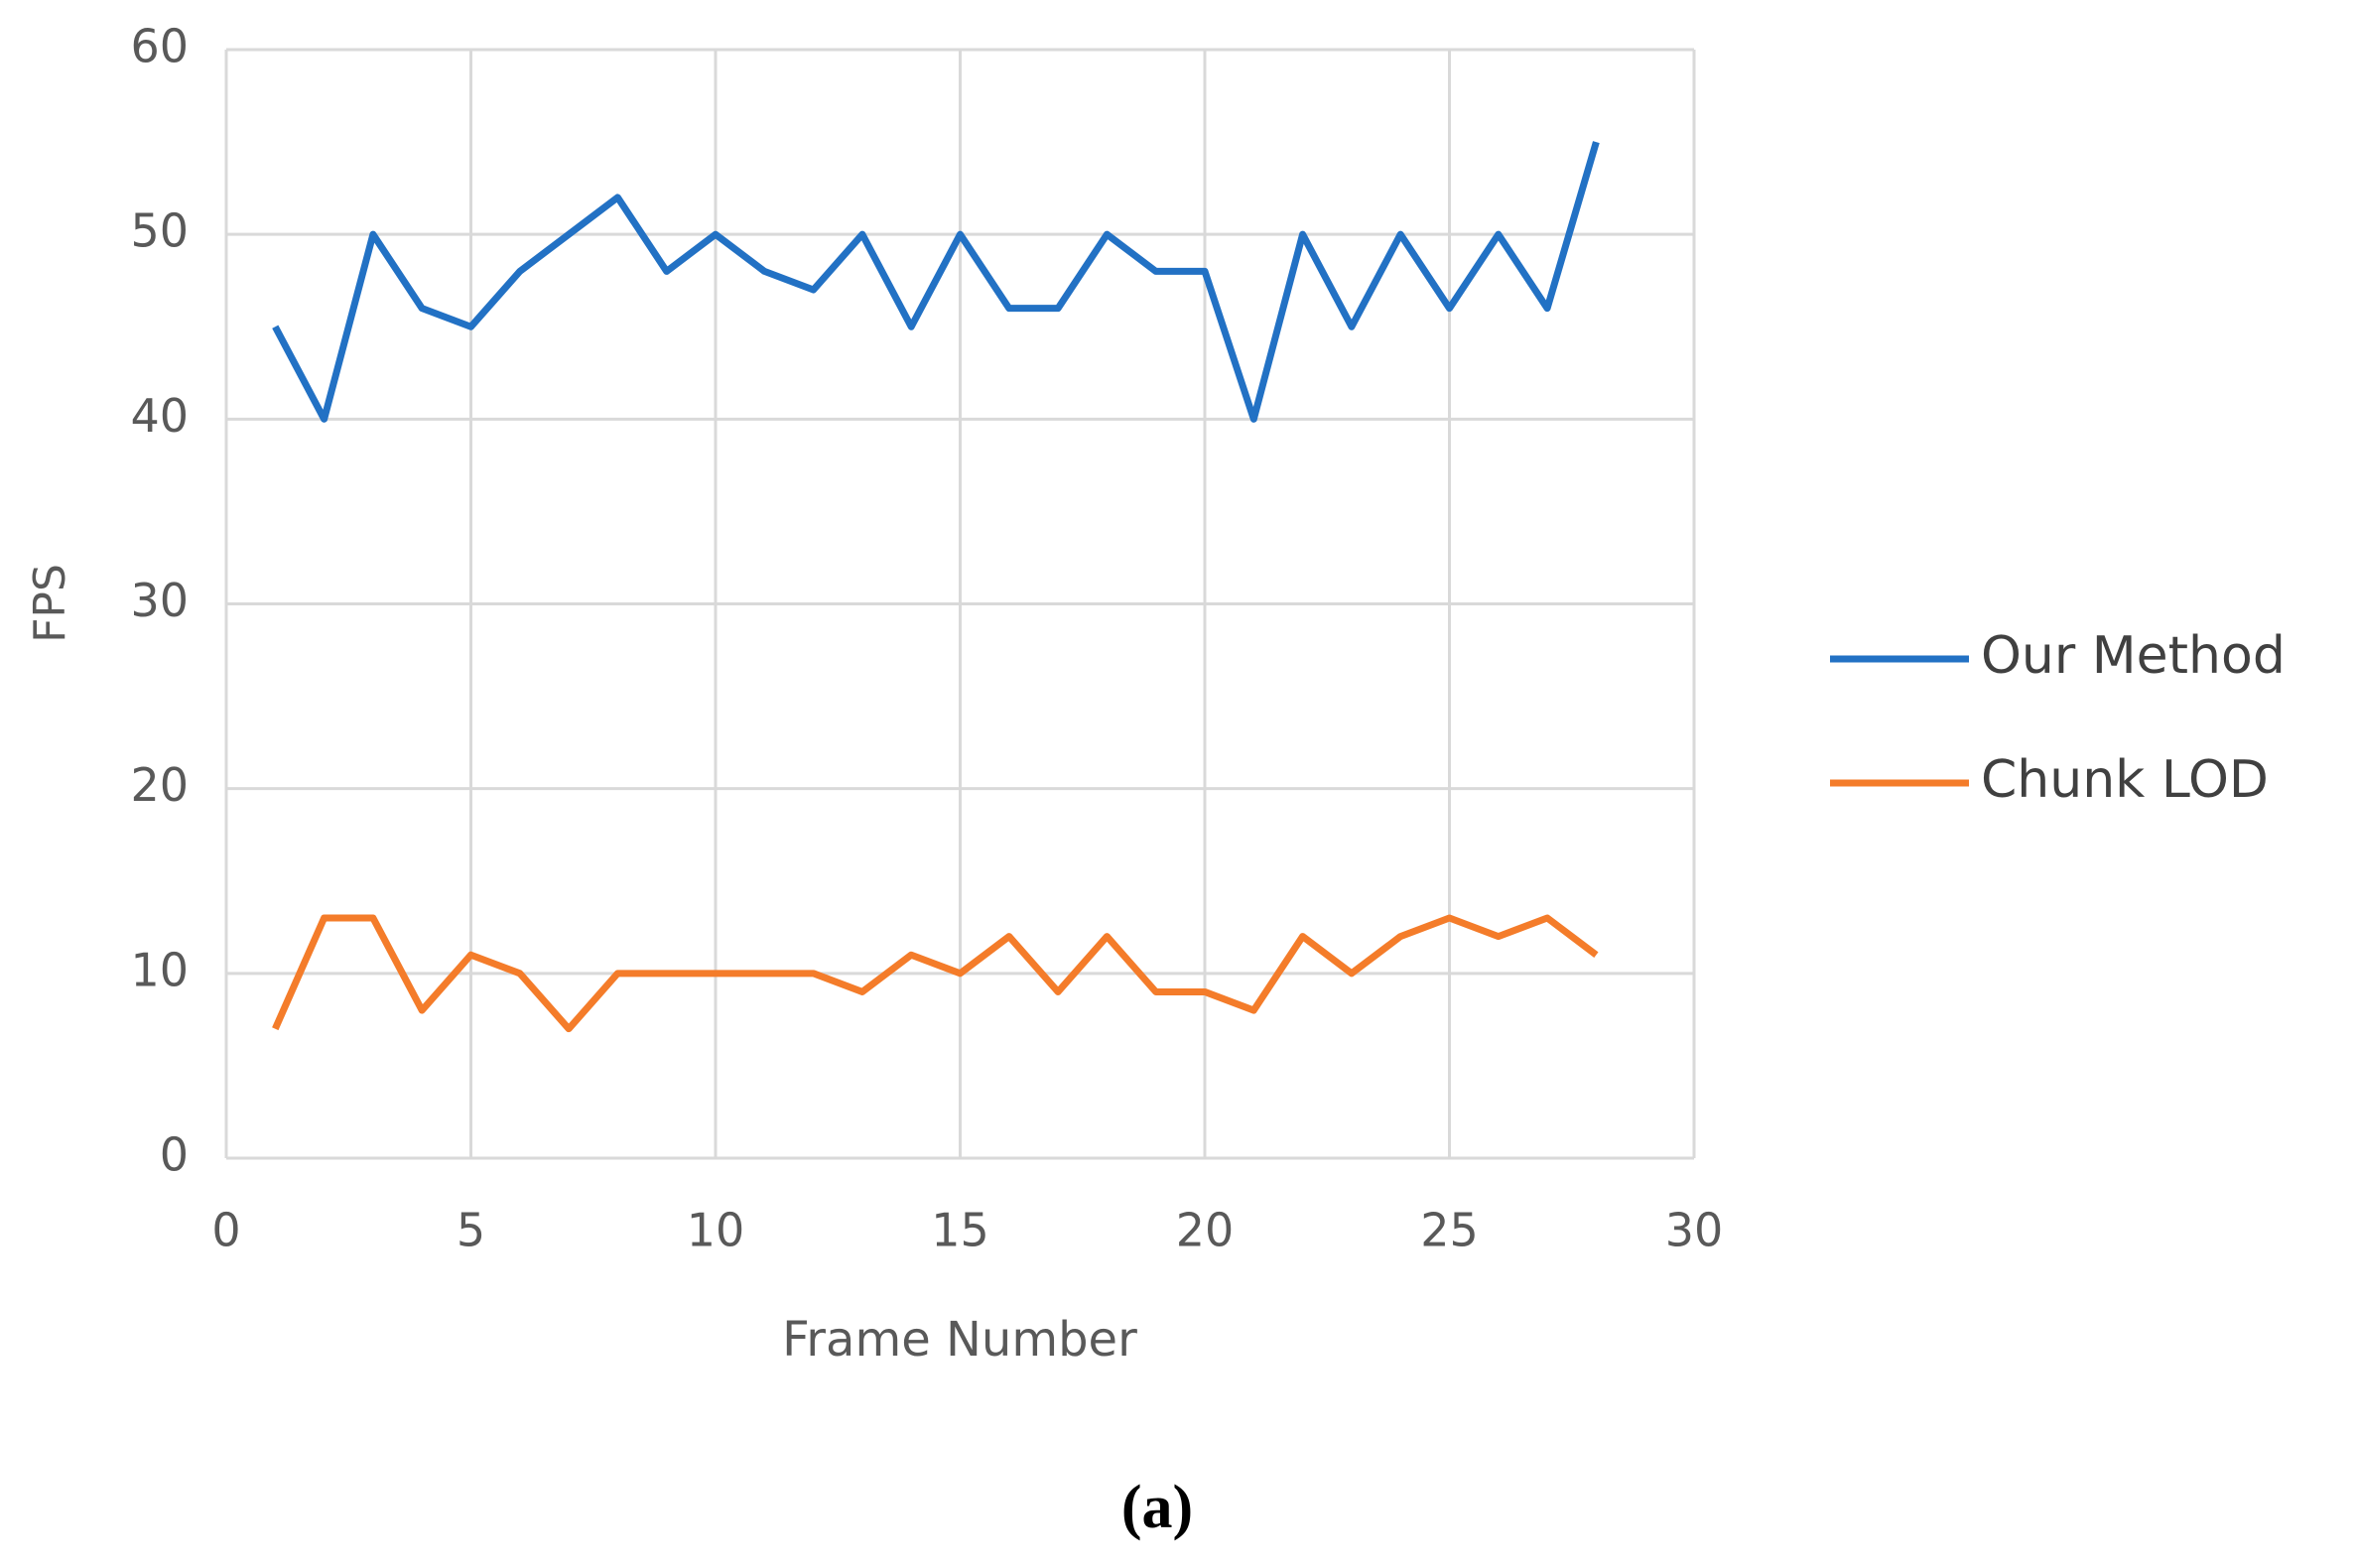  Describe the element at coordinates (471, 1230) in the screenshot. I see `x-tick-label: 5` at that location.